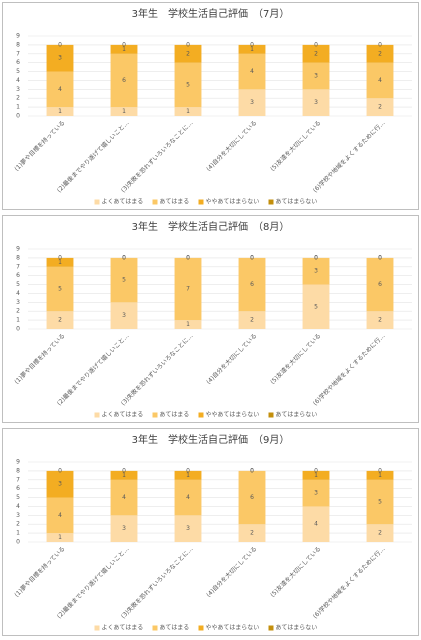 Image resolution: width=421 pixels, height=640 pixels. Describe the element at coordinates (18, 515) in the screenshot. I see `y-tick-label: 3` at that location.